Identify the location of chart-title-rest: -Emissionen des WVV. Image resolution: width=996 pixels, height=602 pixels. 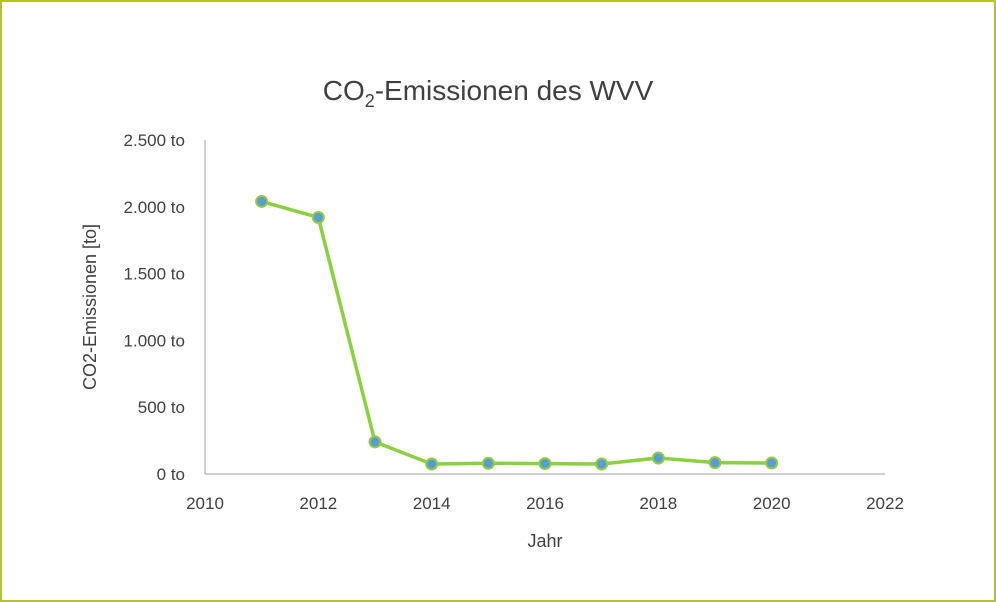
(514, 90).